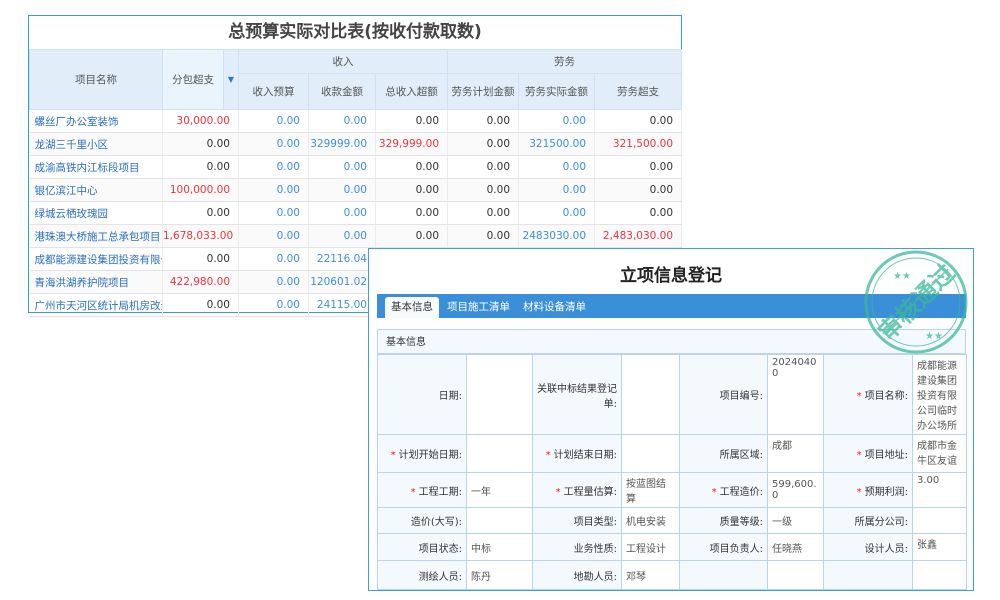 The image size is (1000, 600). I want to click on label-text: 测绘人员:, so click(440, 577).